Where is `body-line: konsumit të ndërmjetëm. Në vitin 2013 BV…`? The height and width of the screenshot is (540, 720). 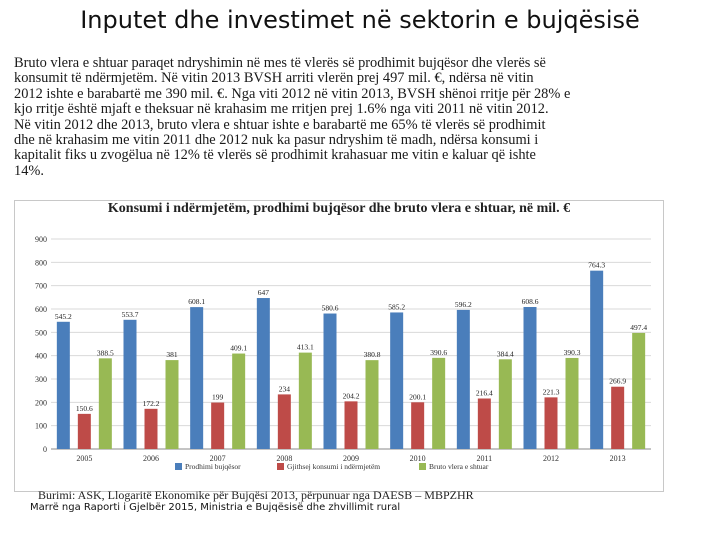
body-line: konsumit të ndërmjetëm. Në vitin 2013 BV… is located at coordinates (274, 78).